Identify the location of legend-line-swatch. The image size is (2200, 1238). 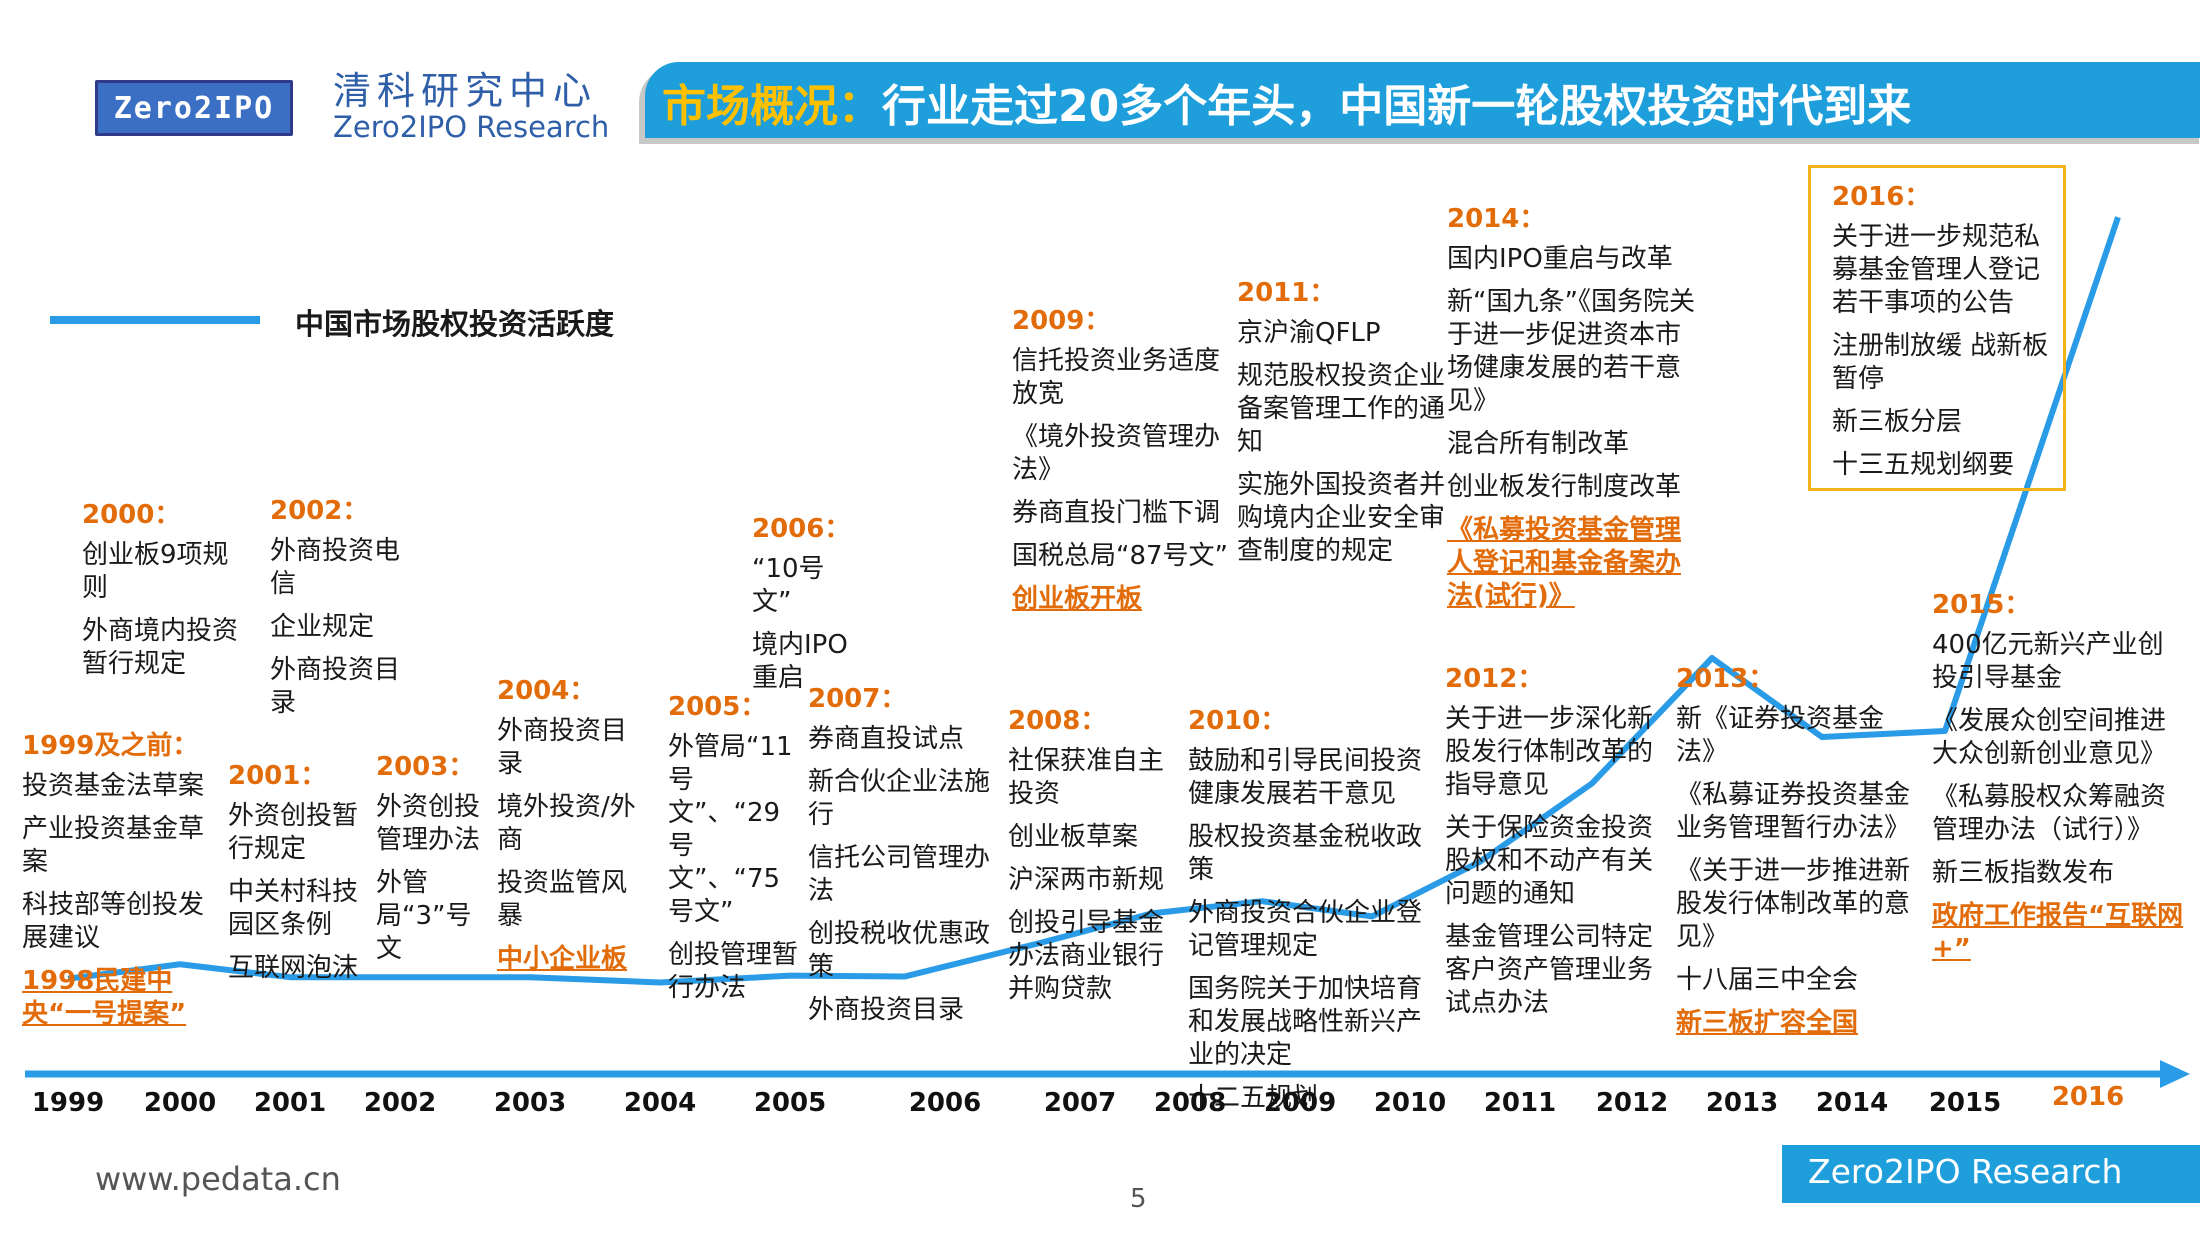
(155, 320).